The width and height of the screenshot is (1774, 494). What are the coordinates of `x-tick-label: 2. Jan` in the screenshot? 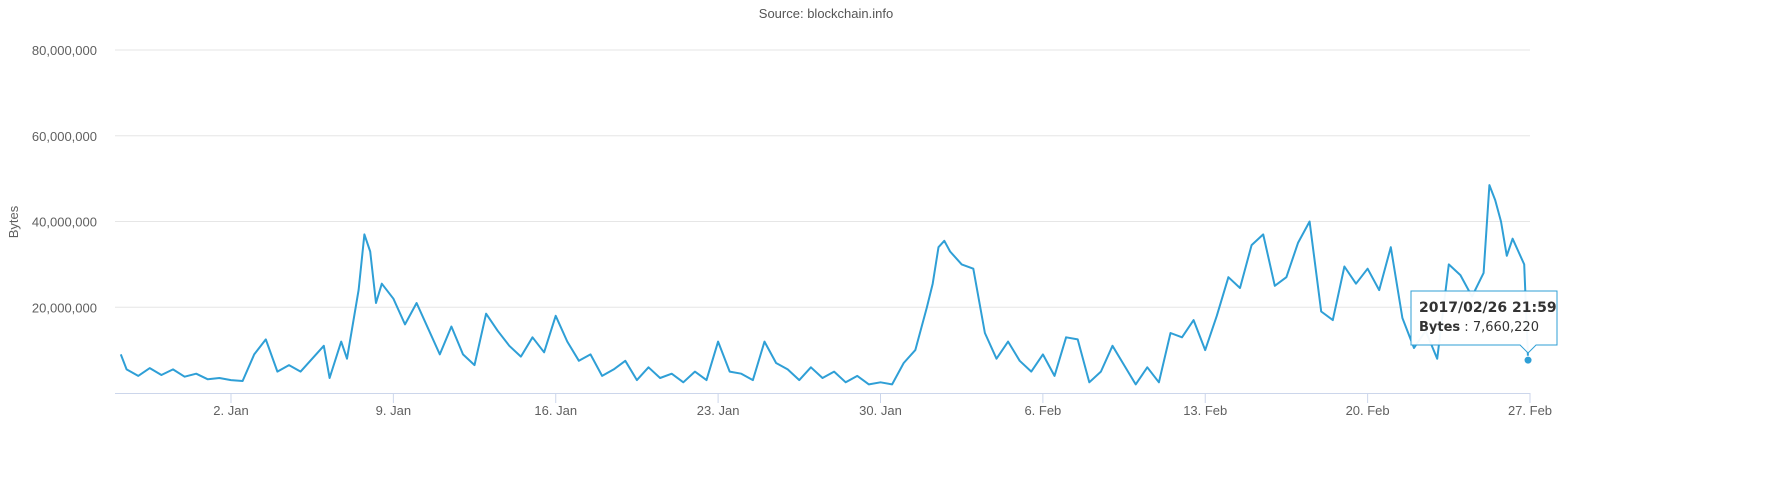 It's located at (230, 410).